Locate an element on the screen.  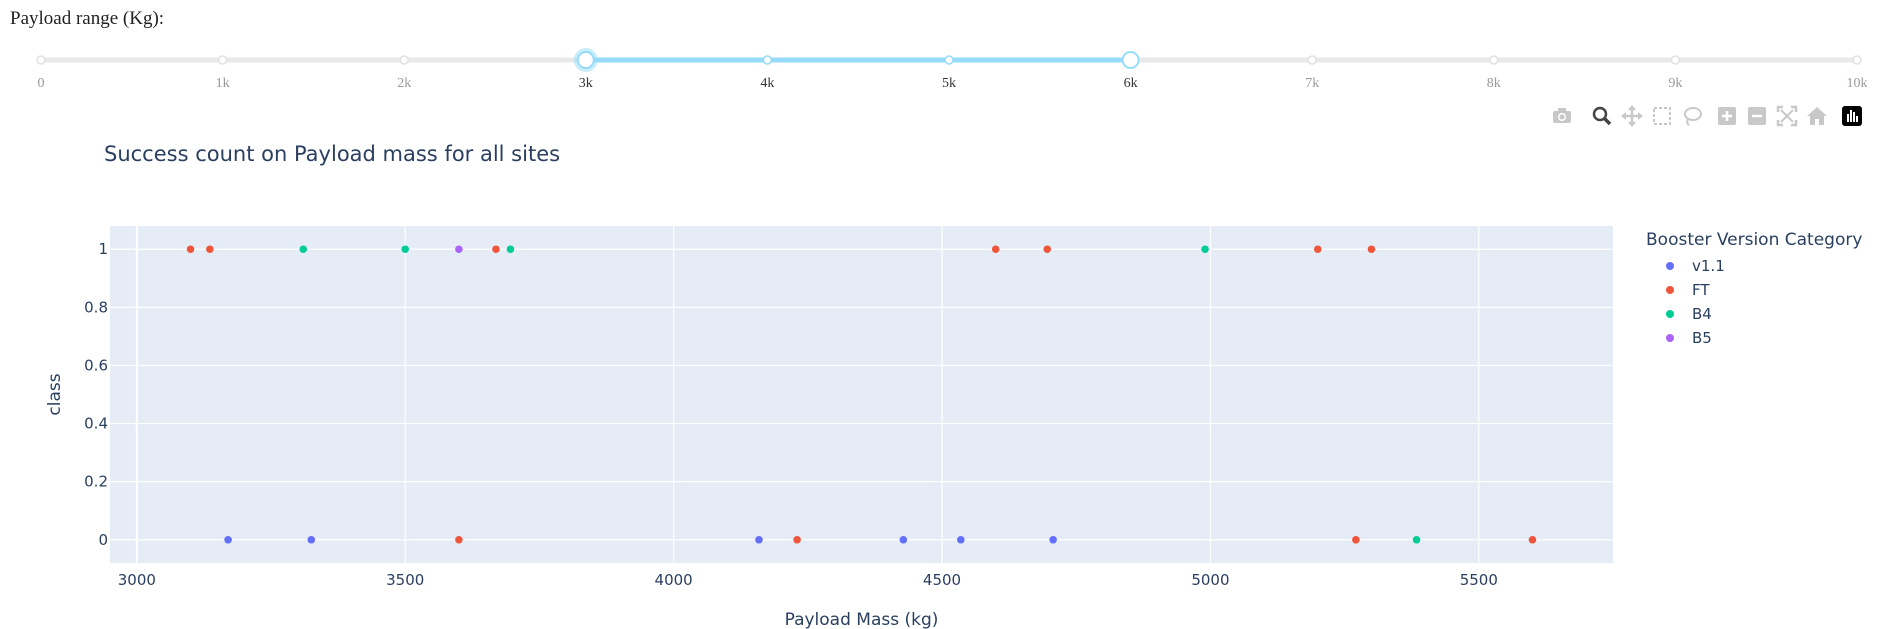
y-tick-label: 0.6 is located at coordinates (96, 365).